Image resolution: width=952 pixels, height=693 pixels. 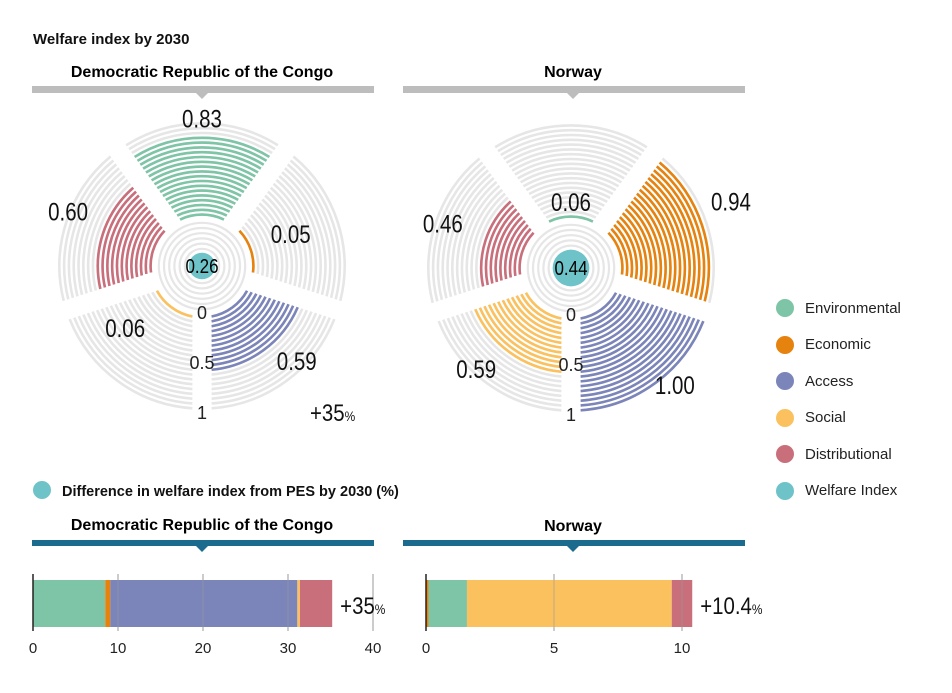 I want to click on bar-distributional, so click(x=131, y=238).